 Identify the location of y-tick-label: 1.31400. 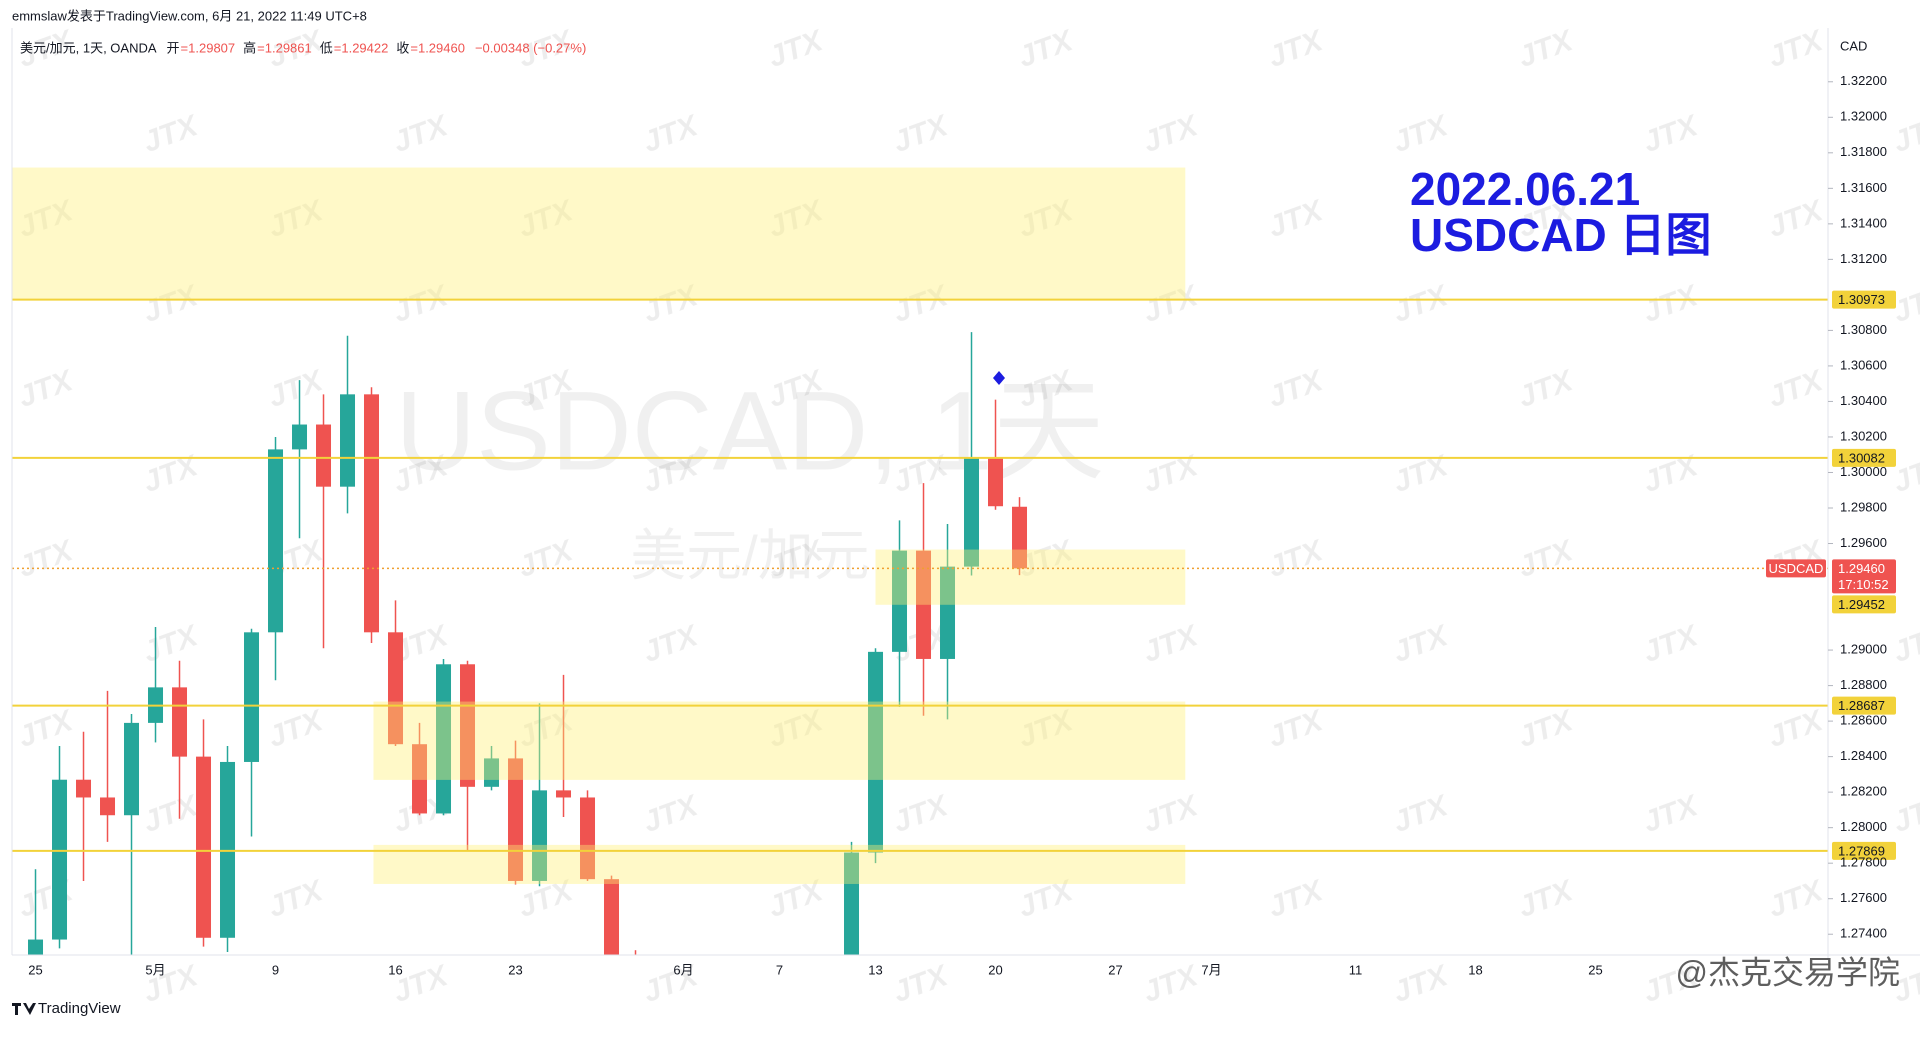
(1863, 222).